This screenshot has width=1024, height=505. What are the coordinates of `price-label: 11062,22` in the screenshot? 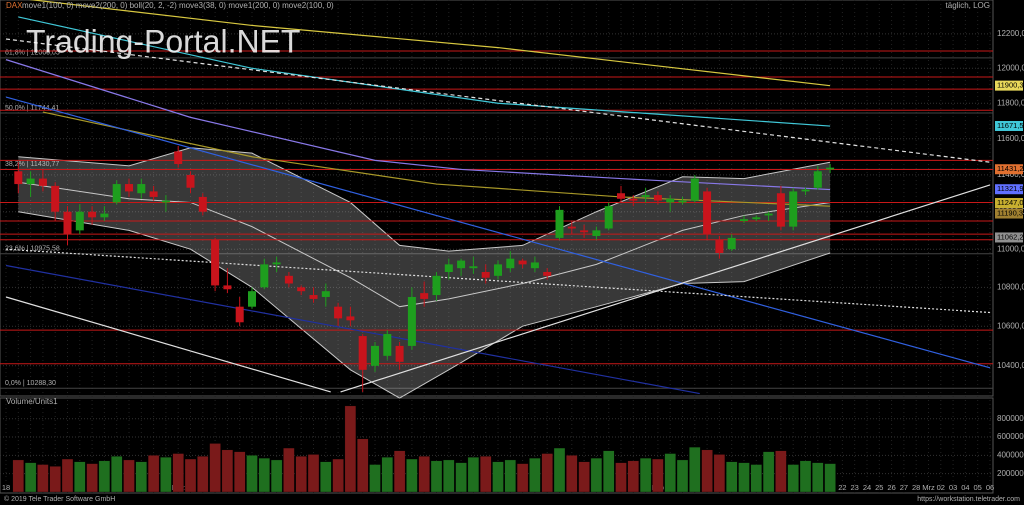 It's located at (1010, 236).